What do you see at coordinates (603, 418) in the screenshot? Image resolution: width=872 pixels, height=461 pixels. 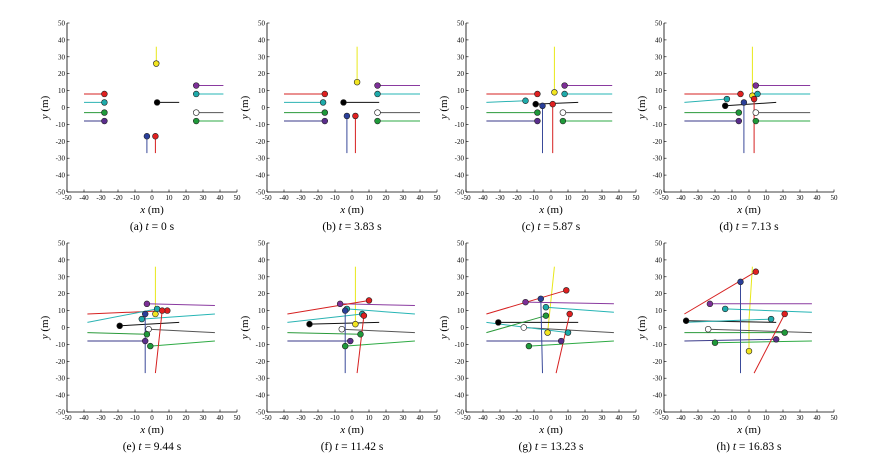 I see `x-tick-label: 30` at bounding box center [603, 418].